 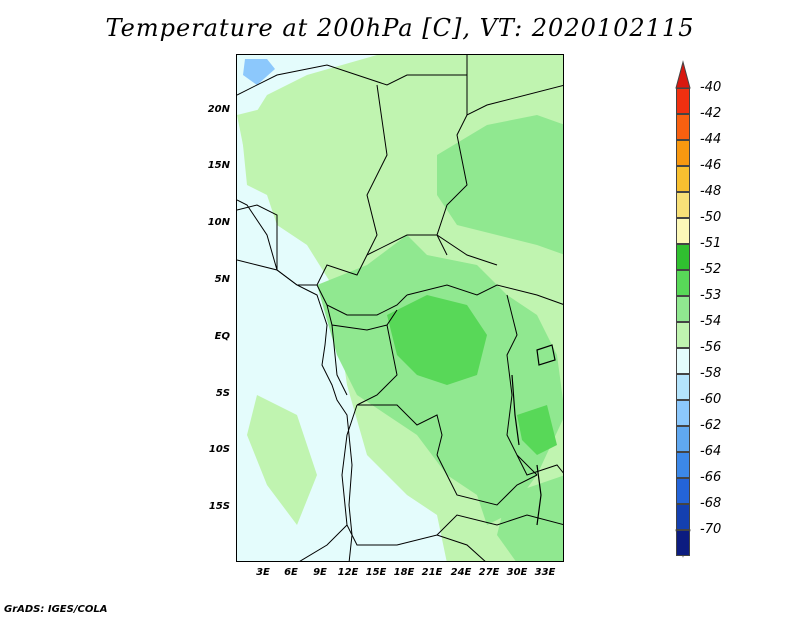 What do you see at coordinates (711, 347) in the screenshot?
I see `colorbar-label: -56` at bounding box center [711, 347].